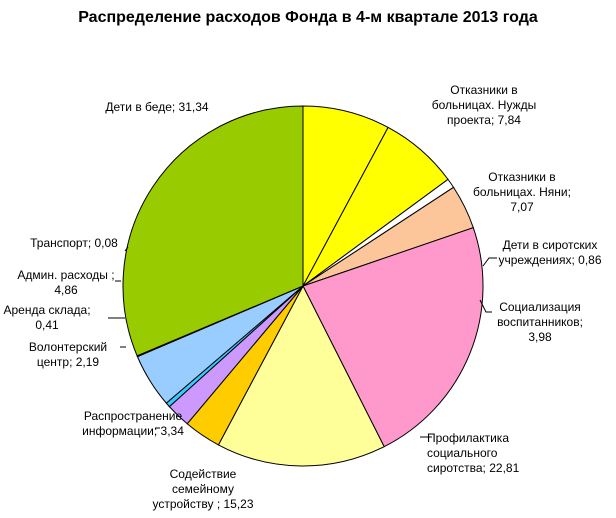 Image resolution: width=616 pixels, height=518 pixels. Describe the element at coordinates (46, 317) in the screenshot. I see `slice-label-8: Аренда склада; 0,41` at that location.